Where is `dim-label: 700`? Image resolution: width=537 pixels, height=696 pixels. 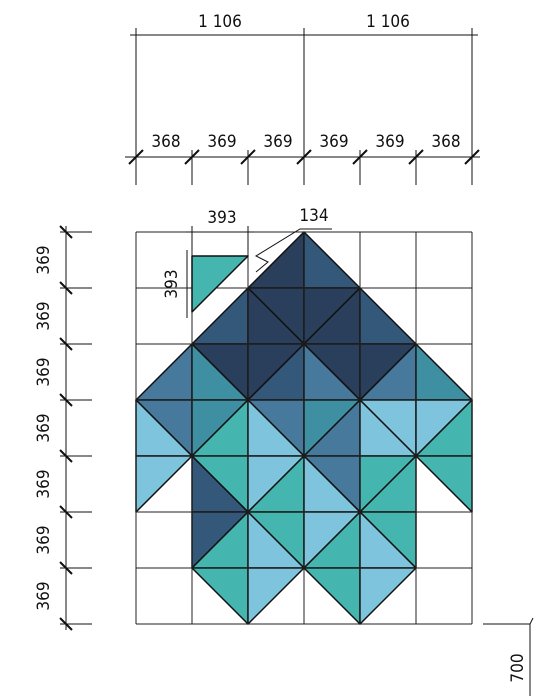 dim-label: 700 is located at coordinates (518, 667).